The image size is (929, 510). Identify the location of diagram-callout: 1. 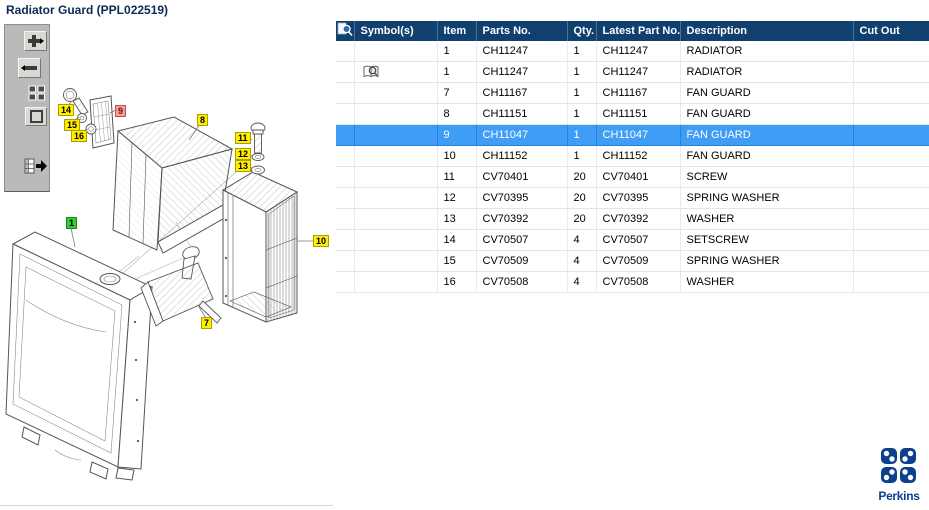
(72, 223).